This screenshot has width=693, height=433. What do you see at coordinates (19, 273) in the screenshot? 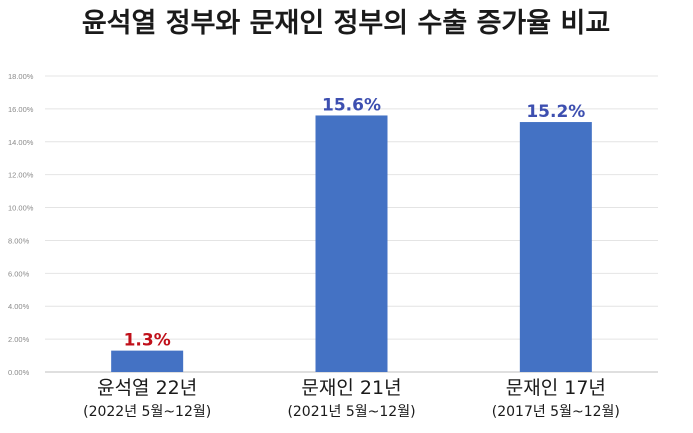
I see `y-tick-label: 6.00%` at bounding box center [19, 273].